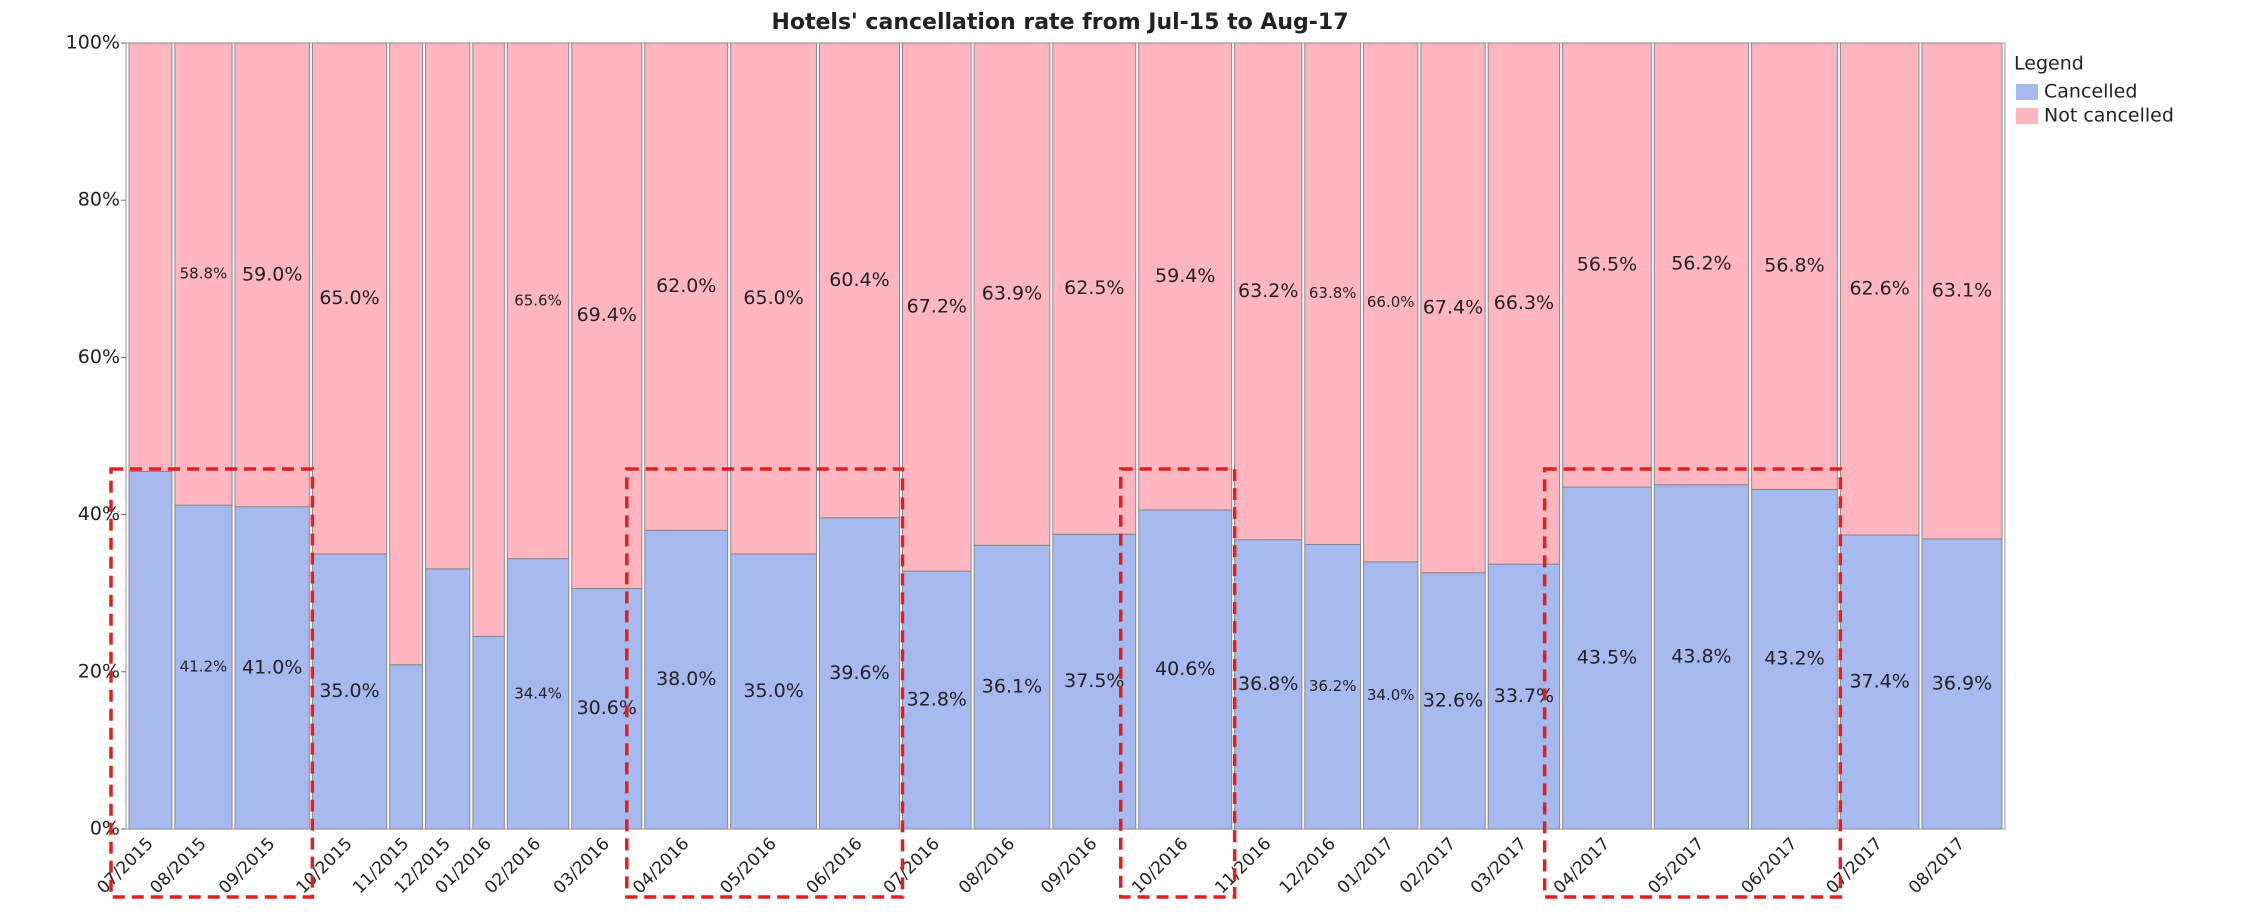 The image size is (2241, 918). Describe the element at coordinates (912, 866) in the screenshot. I see `x-tick-label: 07/2016` at that location.